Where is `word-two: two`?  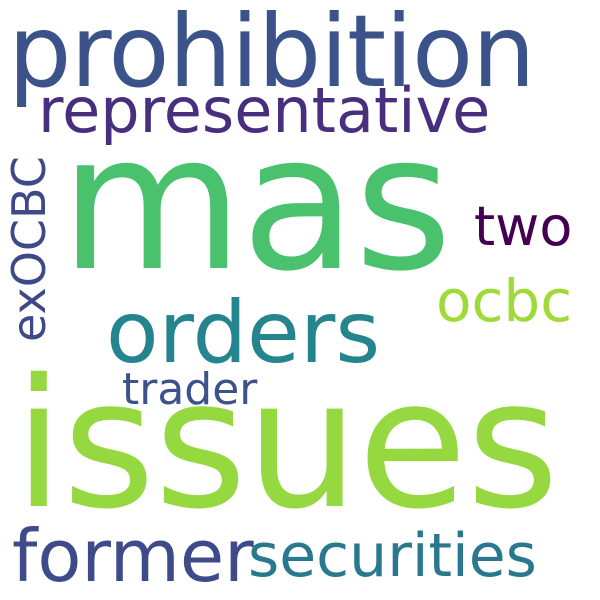
word-two: two is located at coordinates (523, 226).